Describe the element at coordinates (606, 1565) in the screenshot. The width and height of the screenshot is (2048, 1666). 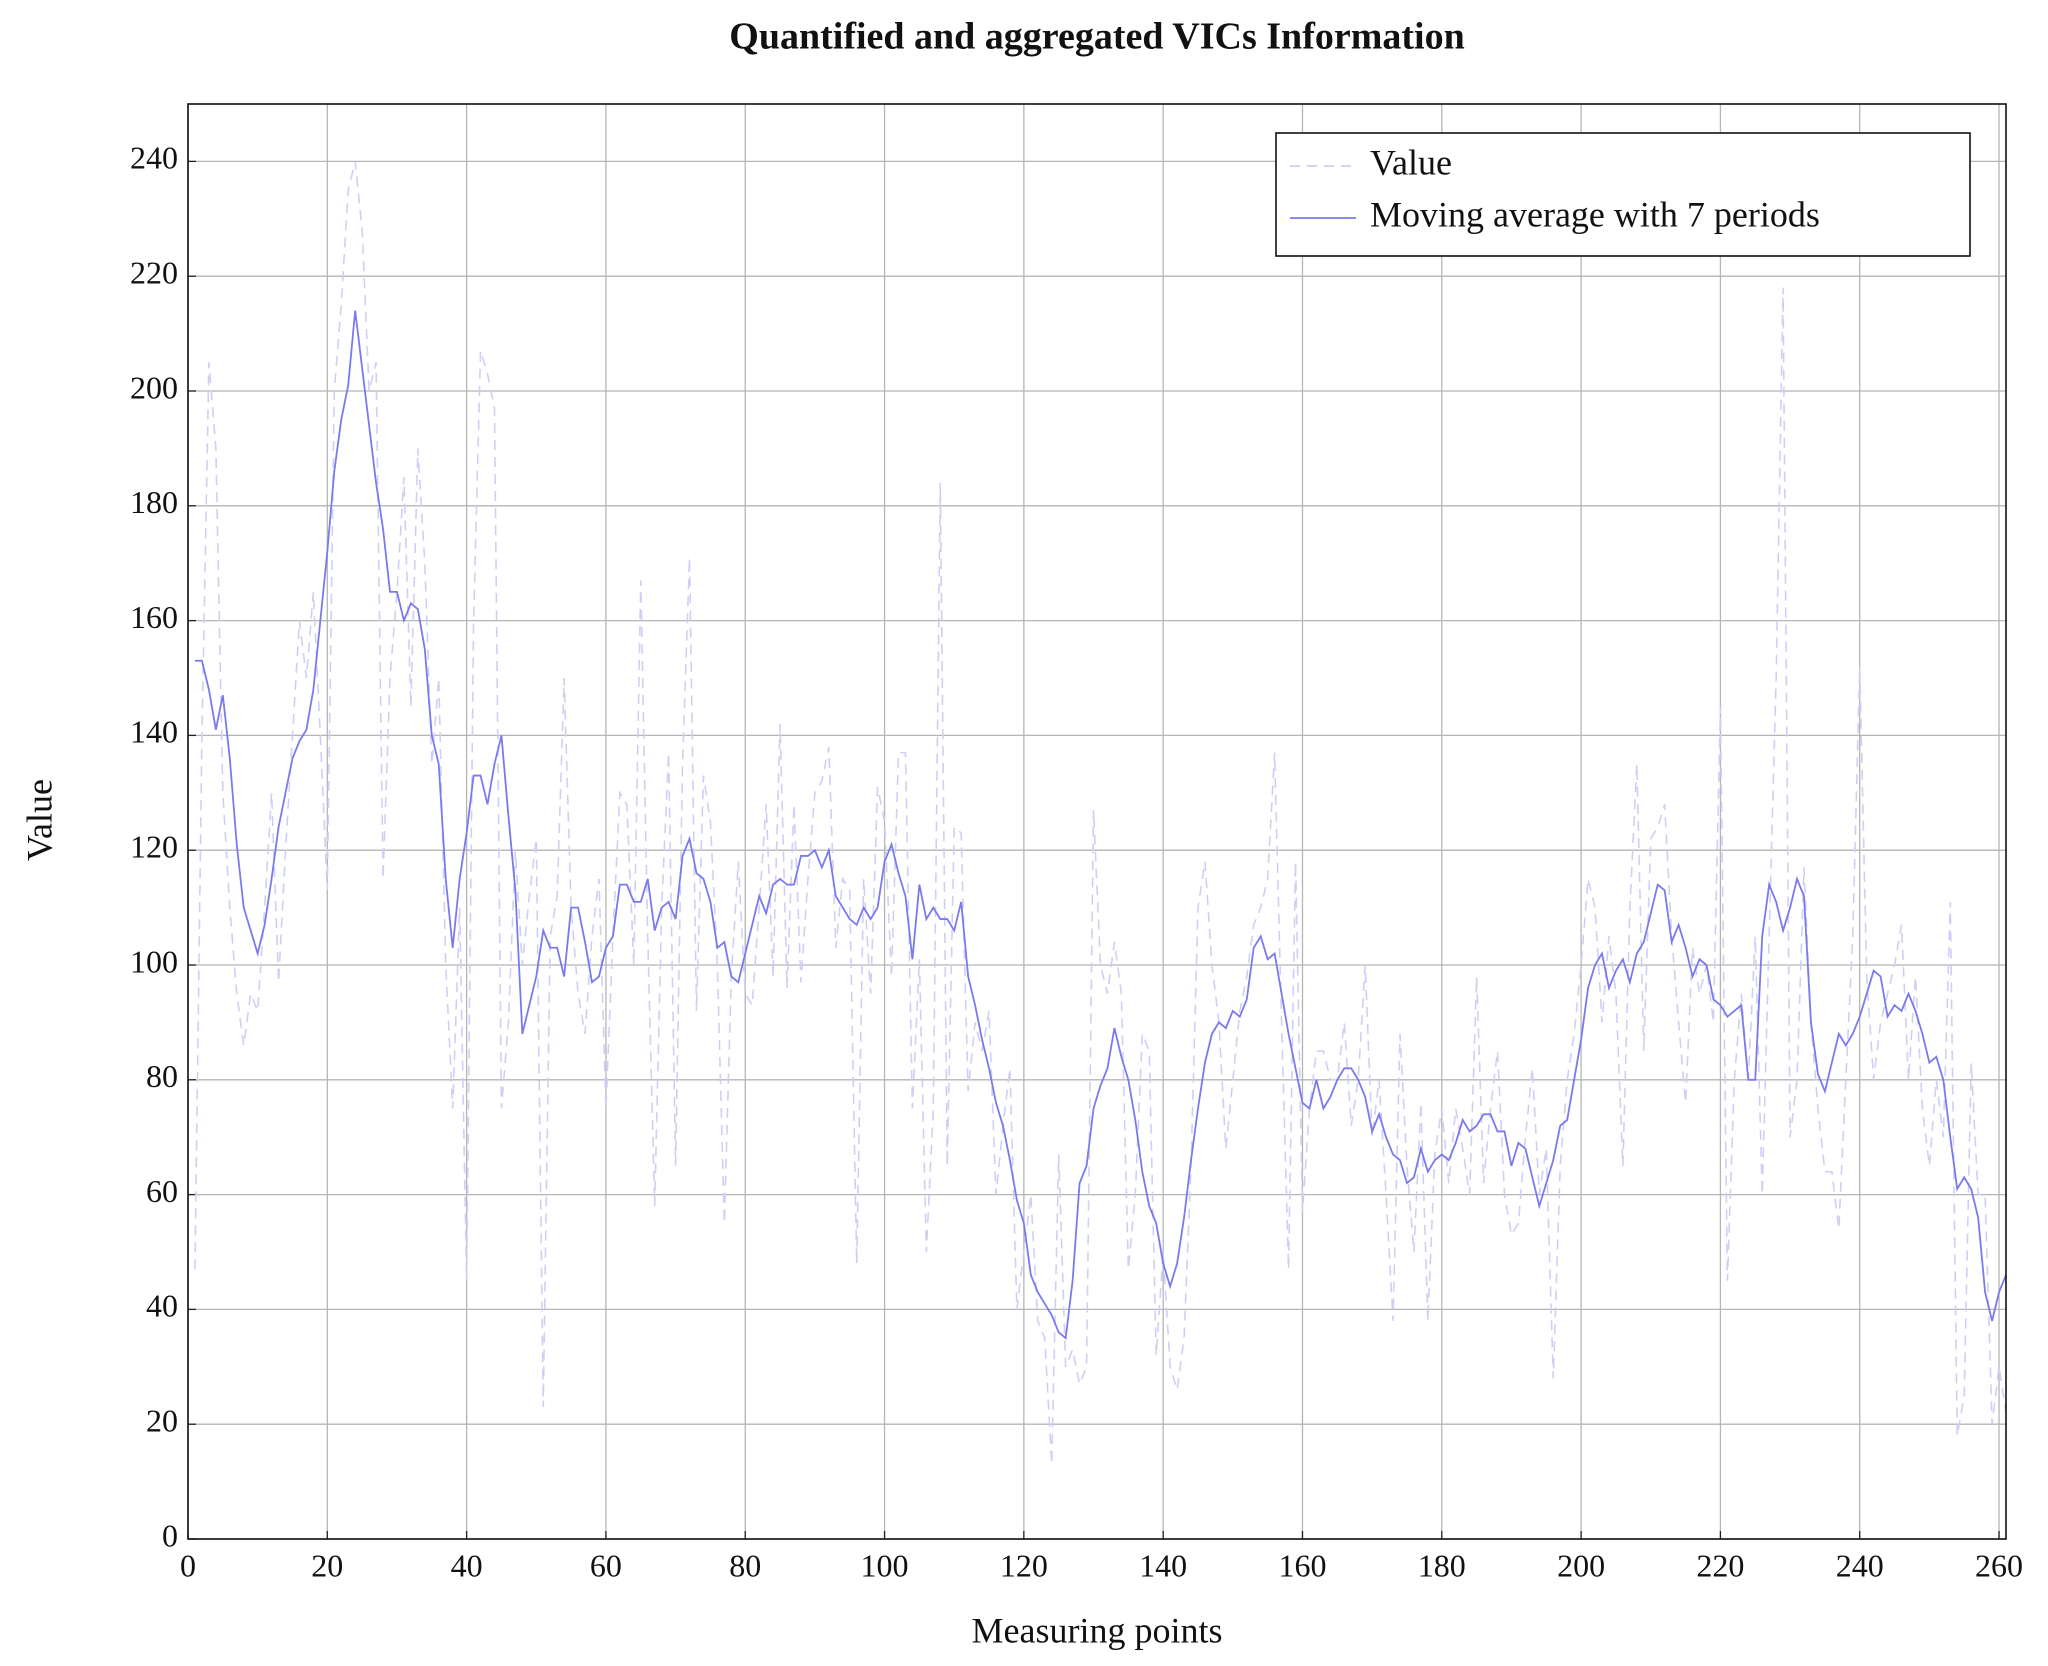
I see `x-tick-label: 60` at that location.